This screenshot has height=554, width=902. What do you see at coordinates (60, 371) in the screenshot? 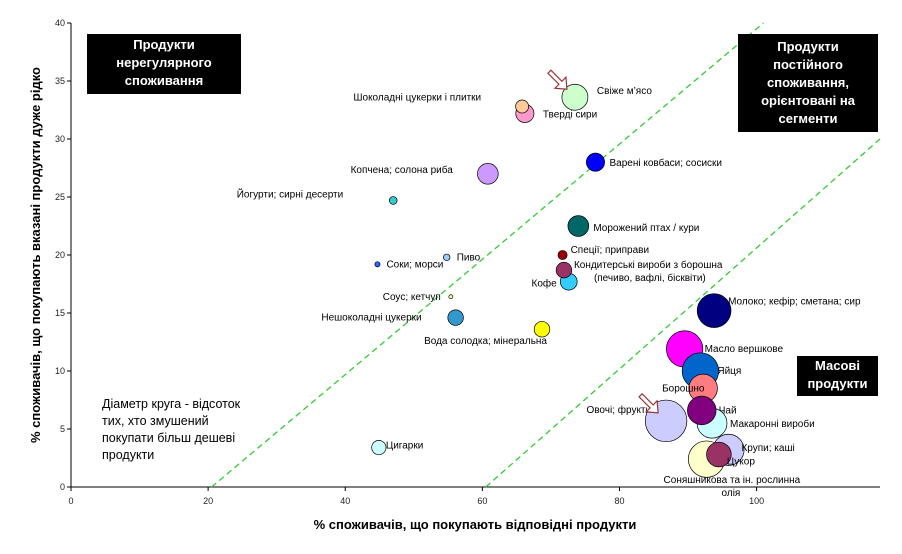
I see `y-tick-label: 10` at bounding box center [60, 371].